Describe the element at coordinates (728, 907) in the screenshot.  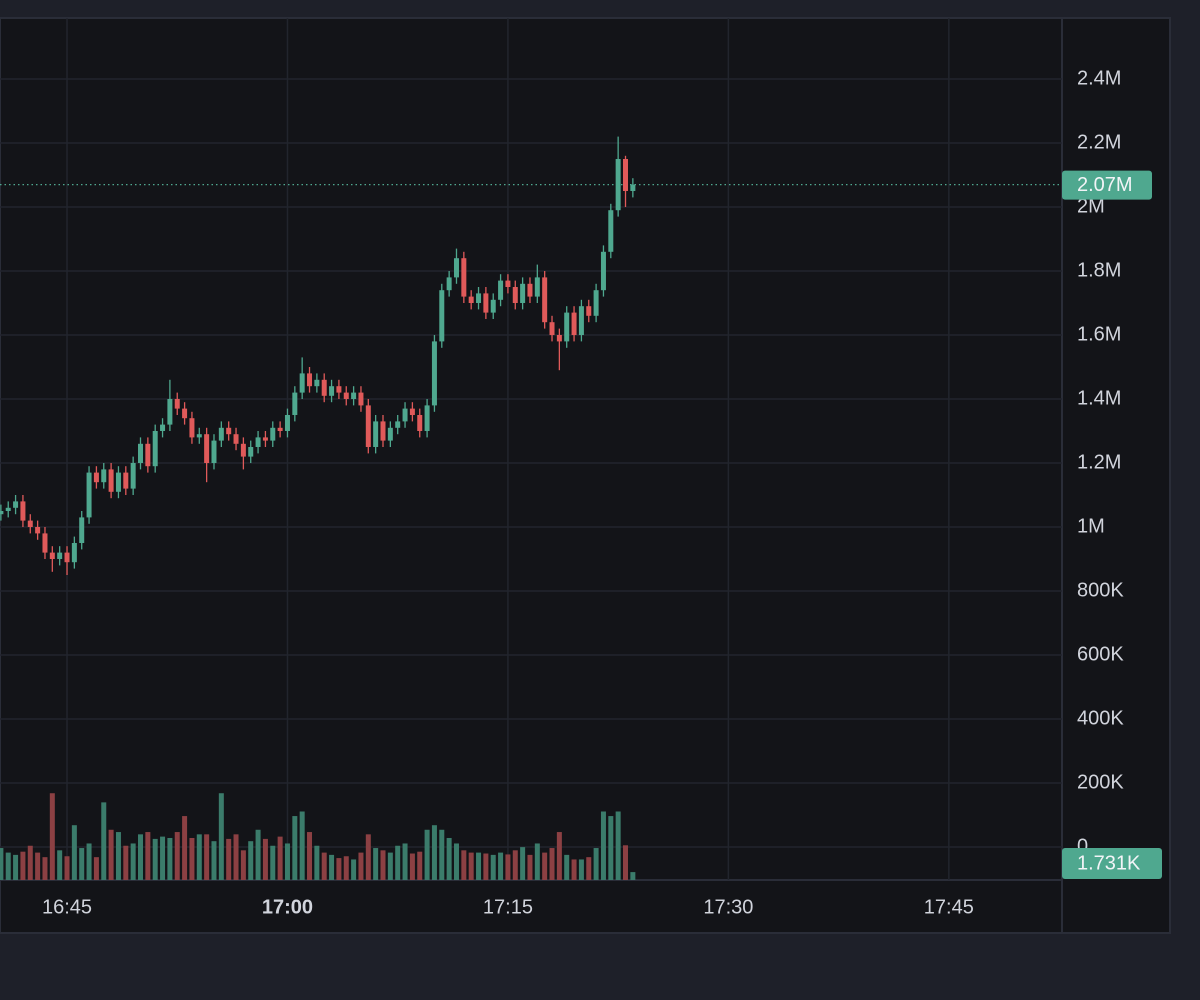
I see `x-tick-label: 17:30` at that location.